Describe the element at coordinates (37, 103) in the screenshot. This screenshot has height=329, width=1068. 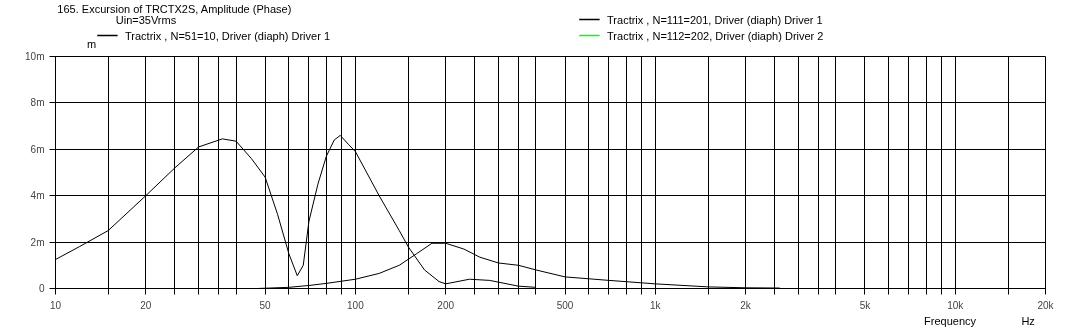
I see `y-tick-label: 8m` at that location.